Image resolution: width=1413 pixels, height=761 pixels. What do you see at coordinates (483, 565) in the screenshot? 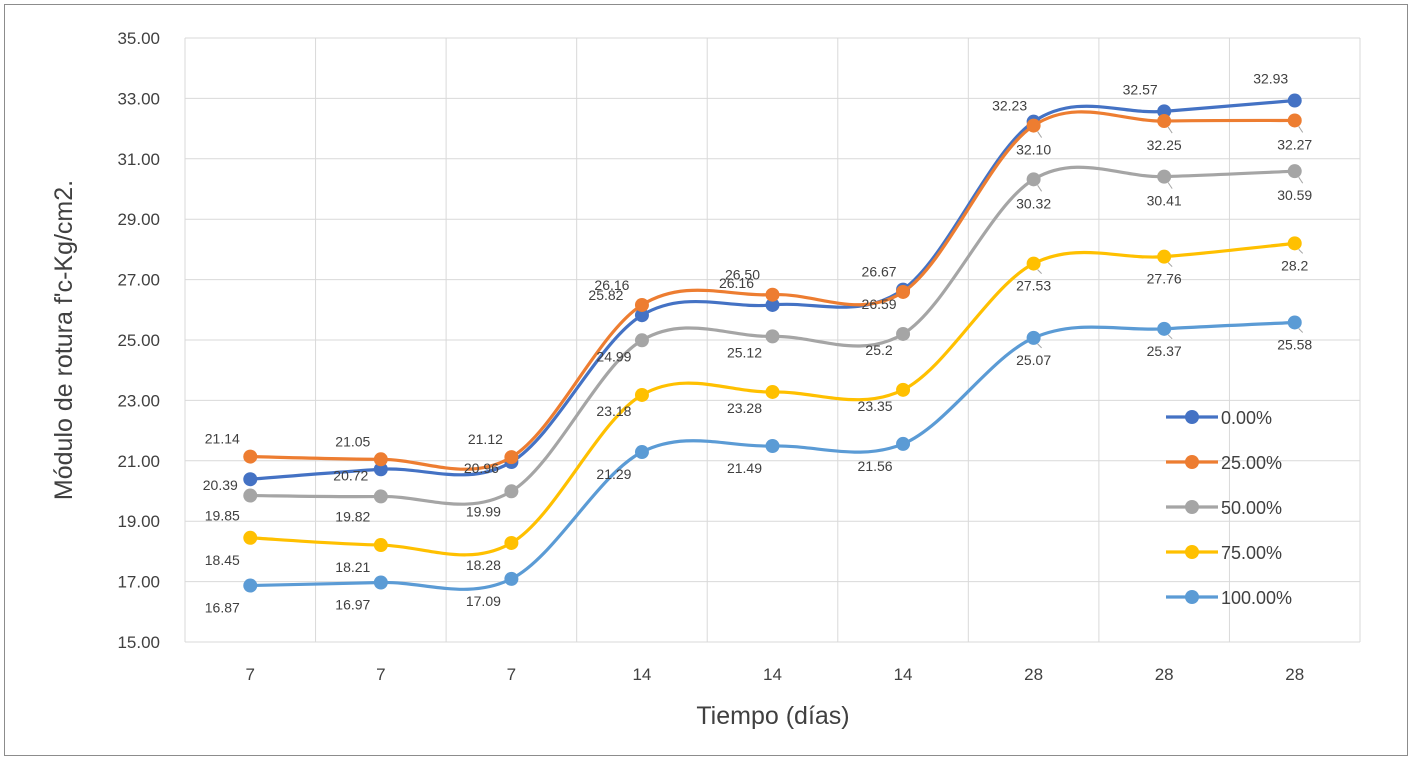
I see `data-label: 18.28` at bounding box center [483, 565].